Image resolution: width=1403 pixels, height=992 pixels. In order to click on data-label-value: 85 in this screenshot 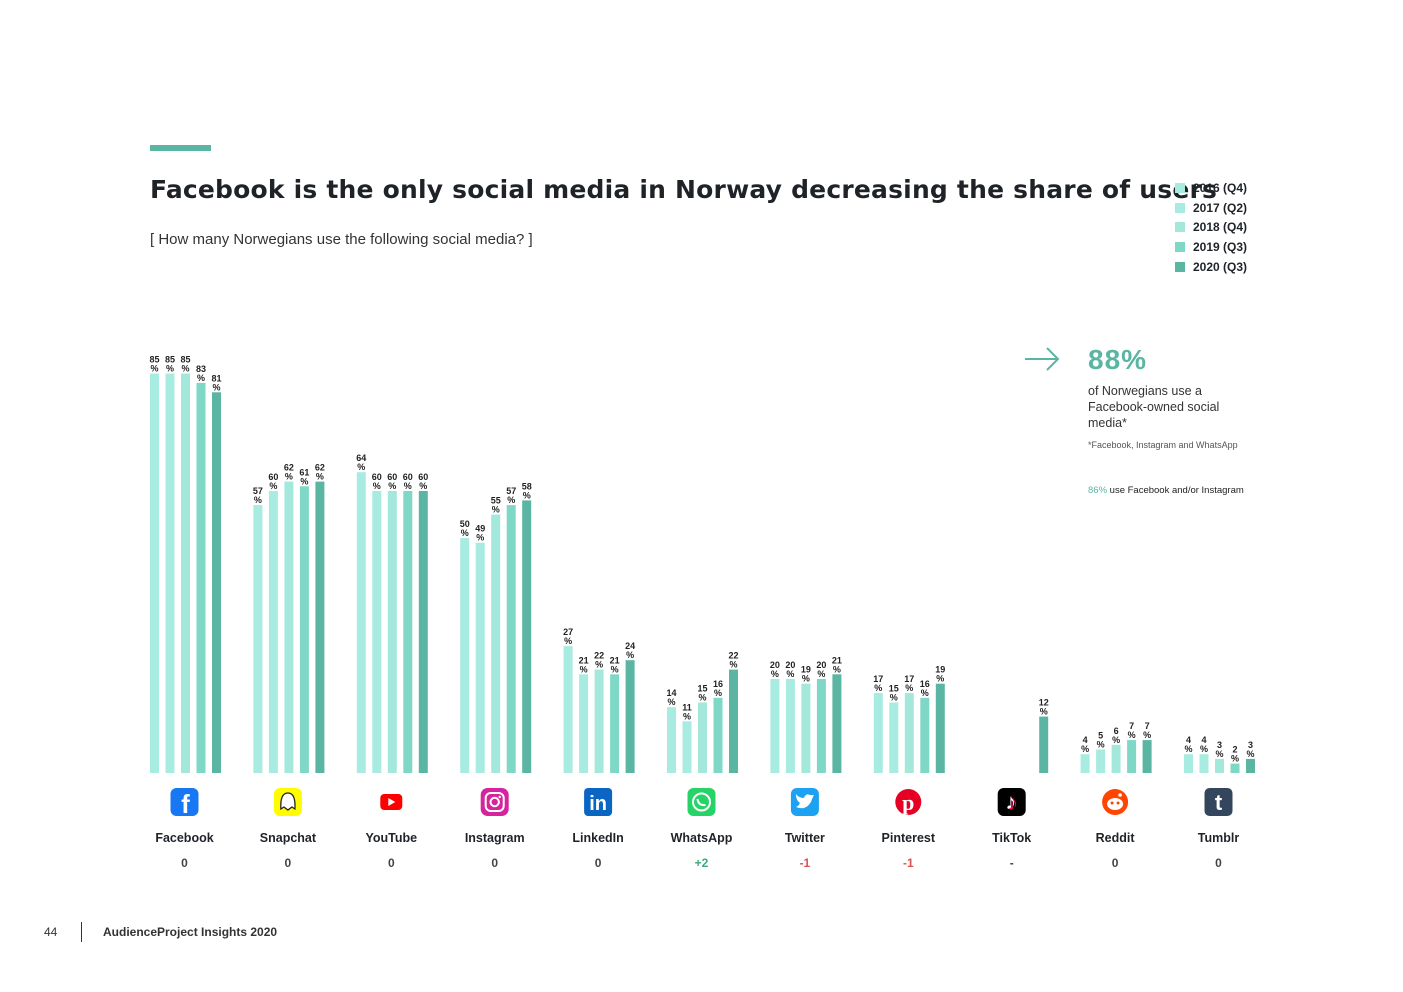, I will do `click(154, 360)`.